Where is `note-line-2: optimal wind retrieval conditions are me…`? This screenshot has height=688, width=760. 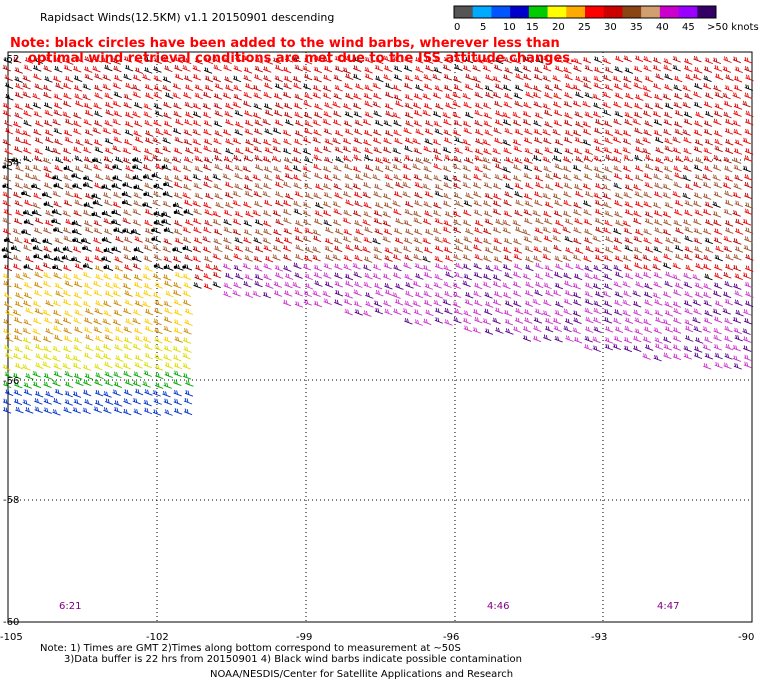 note-line-2: optimal wind retrieval conditions are me… is located at coordinates (301, 58).